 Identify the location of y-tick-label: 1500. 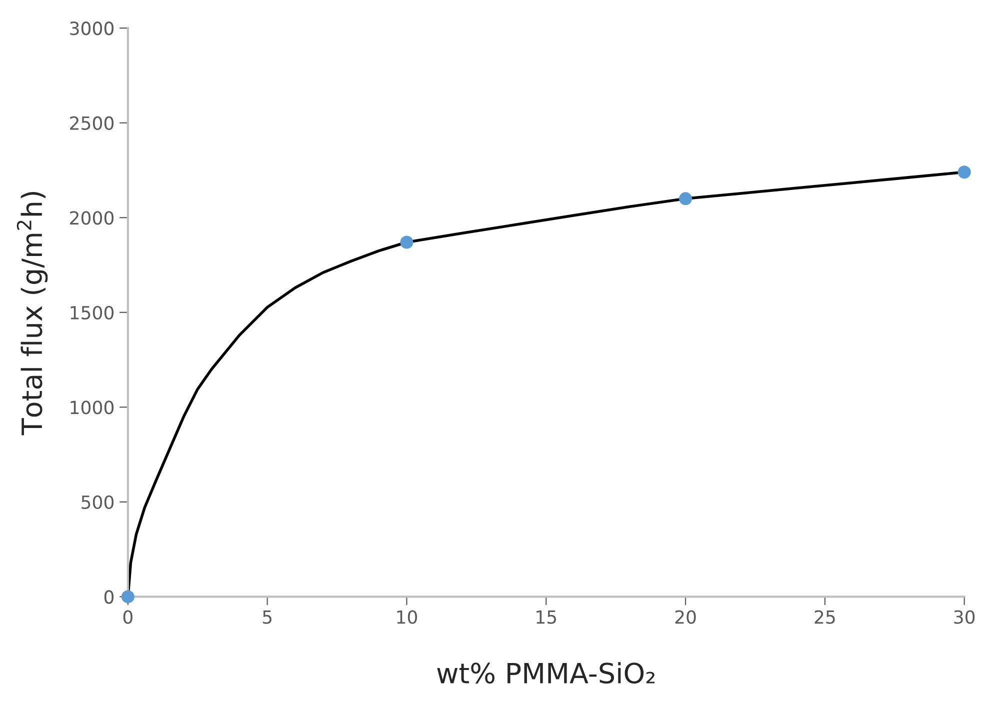
(92, 313).